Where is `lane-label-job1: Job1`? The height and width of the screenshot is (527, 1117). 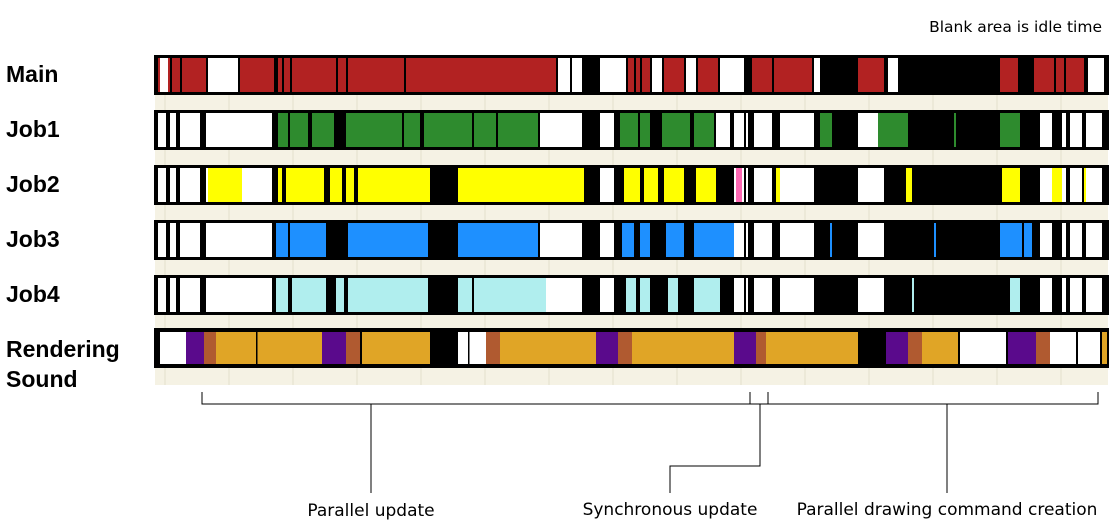
lane-label-job1: Job1 is located at coordinates (33, 129).